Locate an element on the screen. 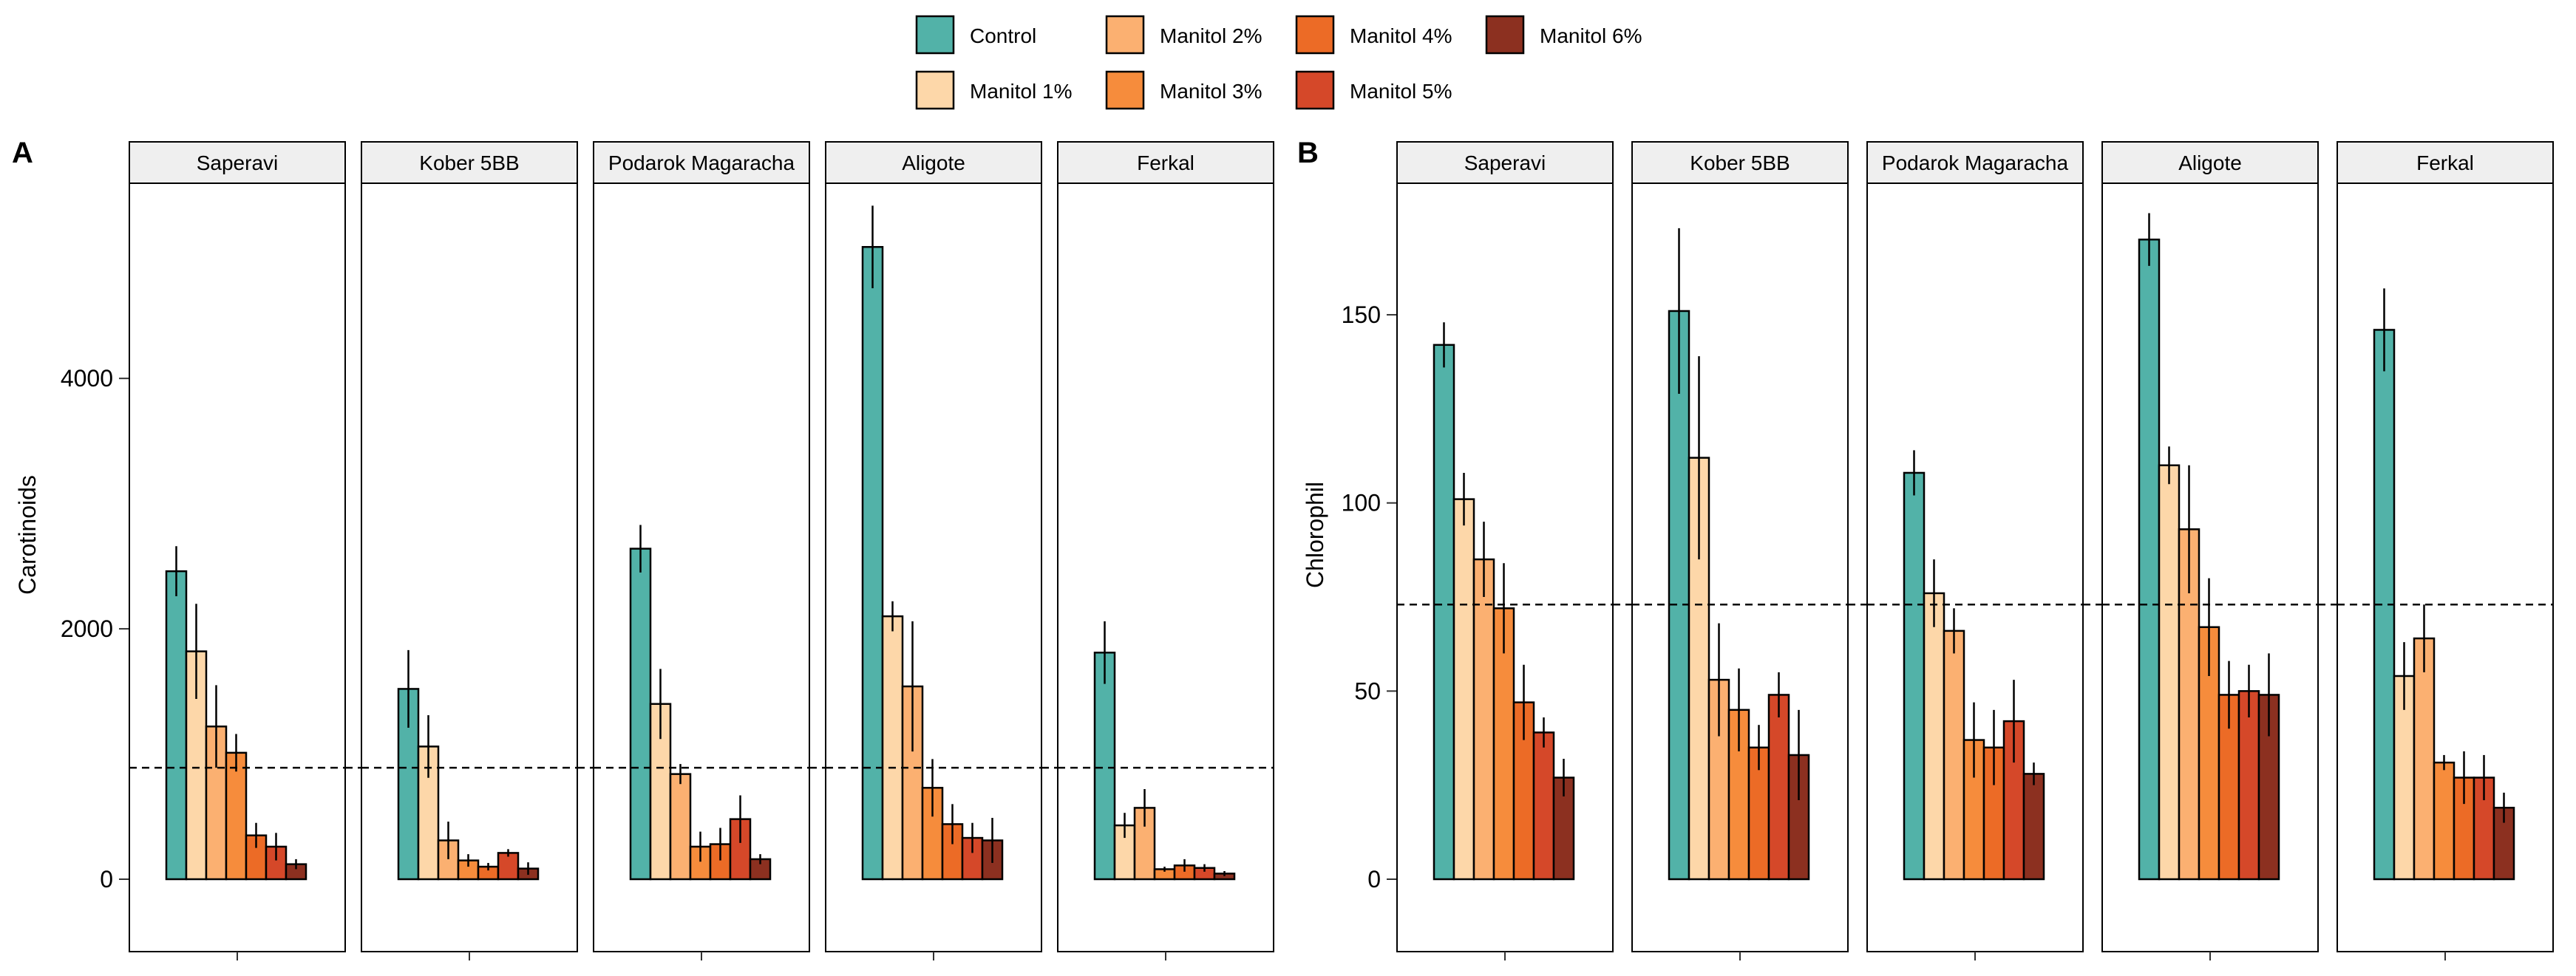  y-axis-title: Carotinoids is located at coordinates (27, 535).